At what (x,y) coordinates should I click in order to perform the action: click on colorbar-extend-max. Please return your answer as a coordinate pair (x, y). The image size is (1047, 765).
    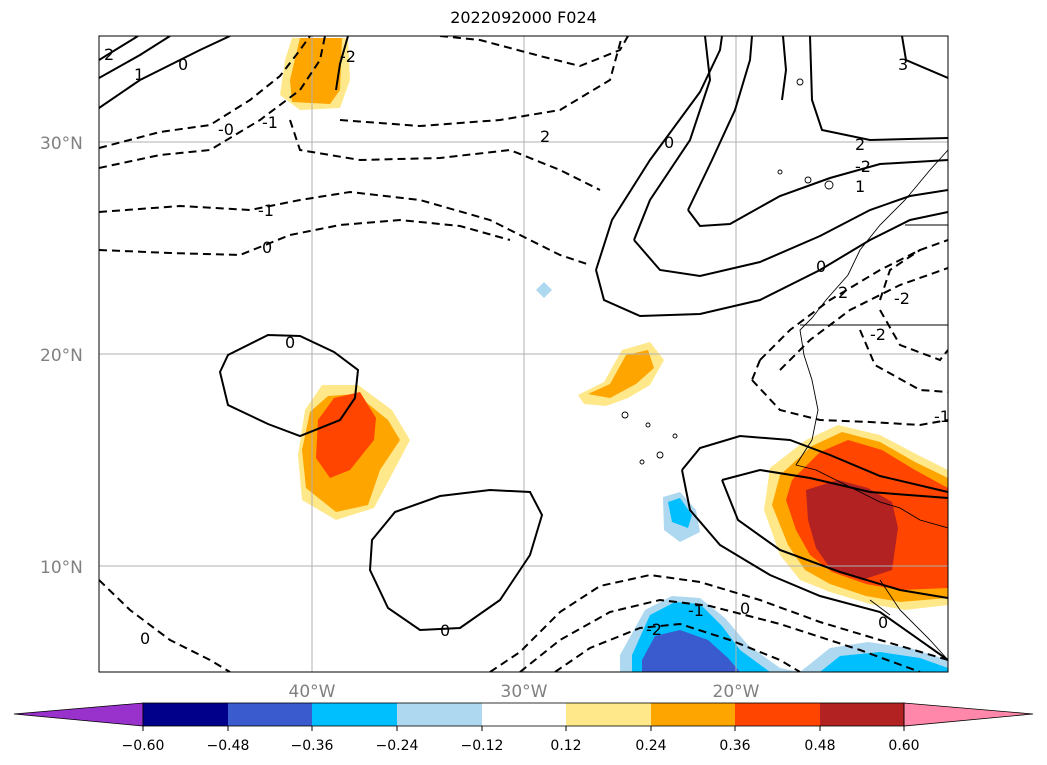
    Looking at the image, I should click on (968, 714).